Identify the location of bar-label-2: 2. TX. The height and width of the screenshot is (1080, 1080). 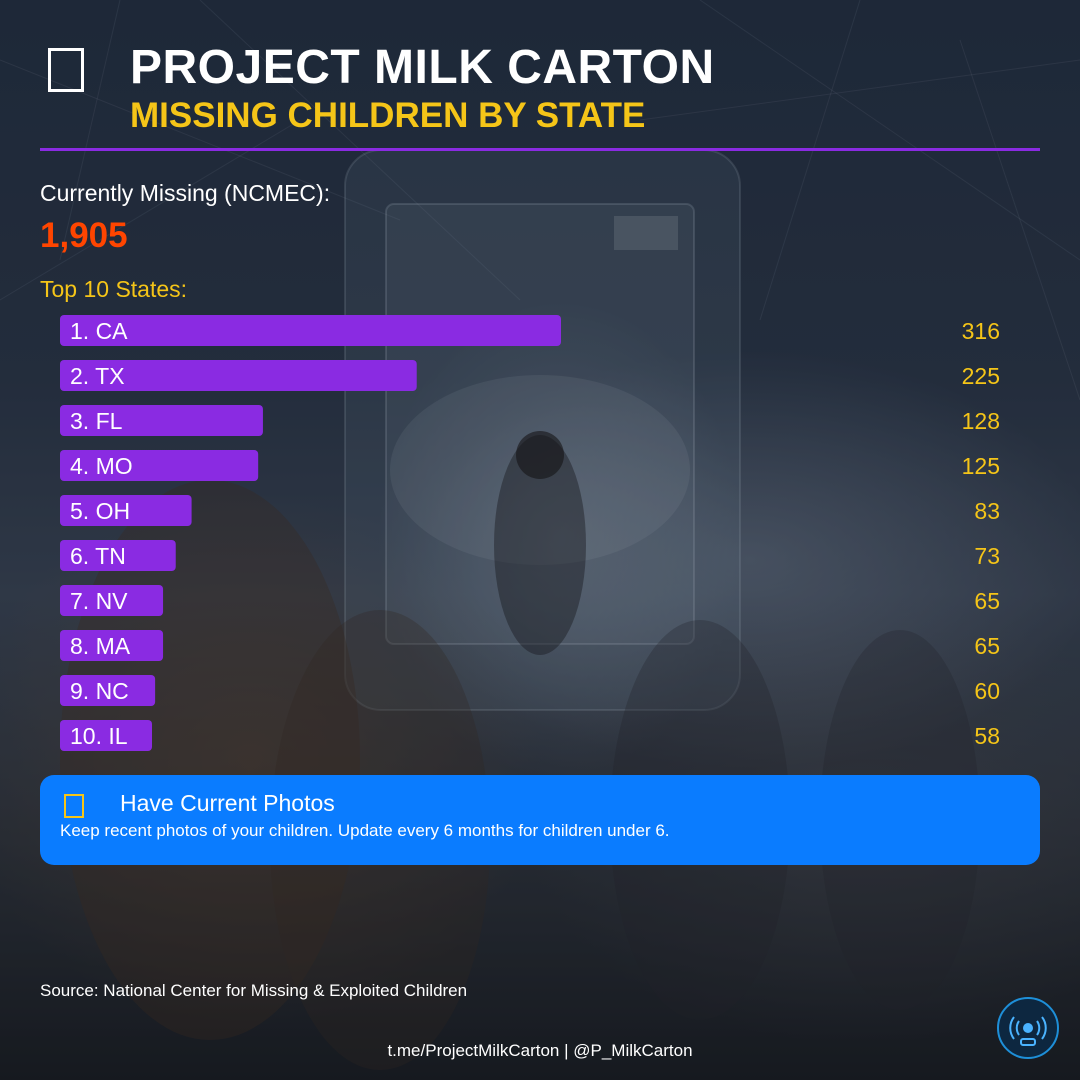
(97, 376).